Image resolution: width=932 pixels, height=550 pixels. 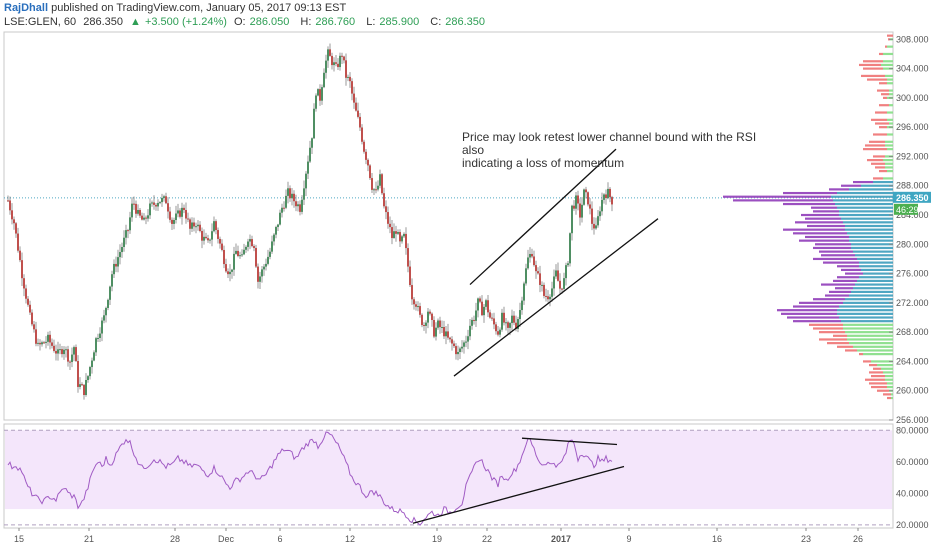 I want to click on countdown-tag, so click(x=906, y=209).